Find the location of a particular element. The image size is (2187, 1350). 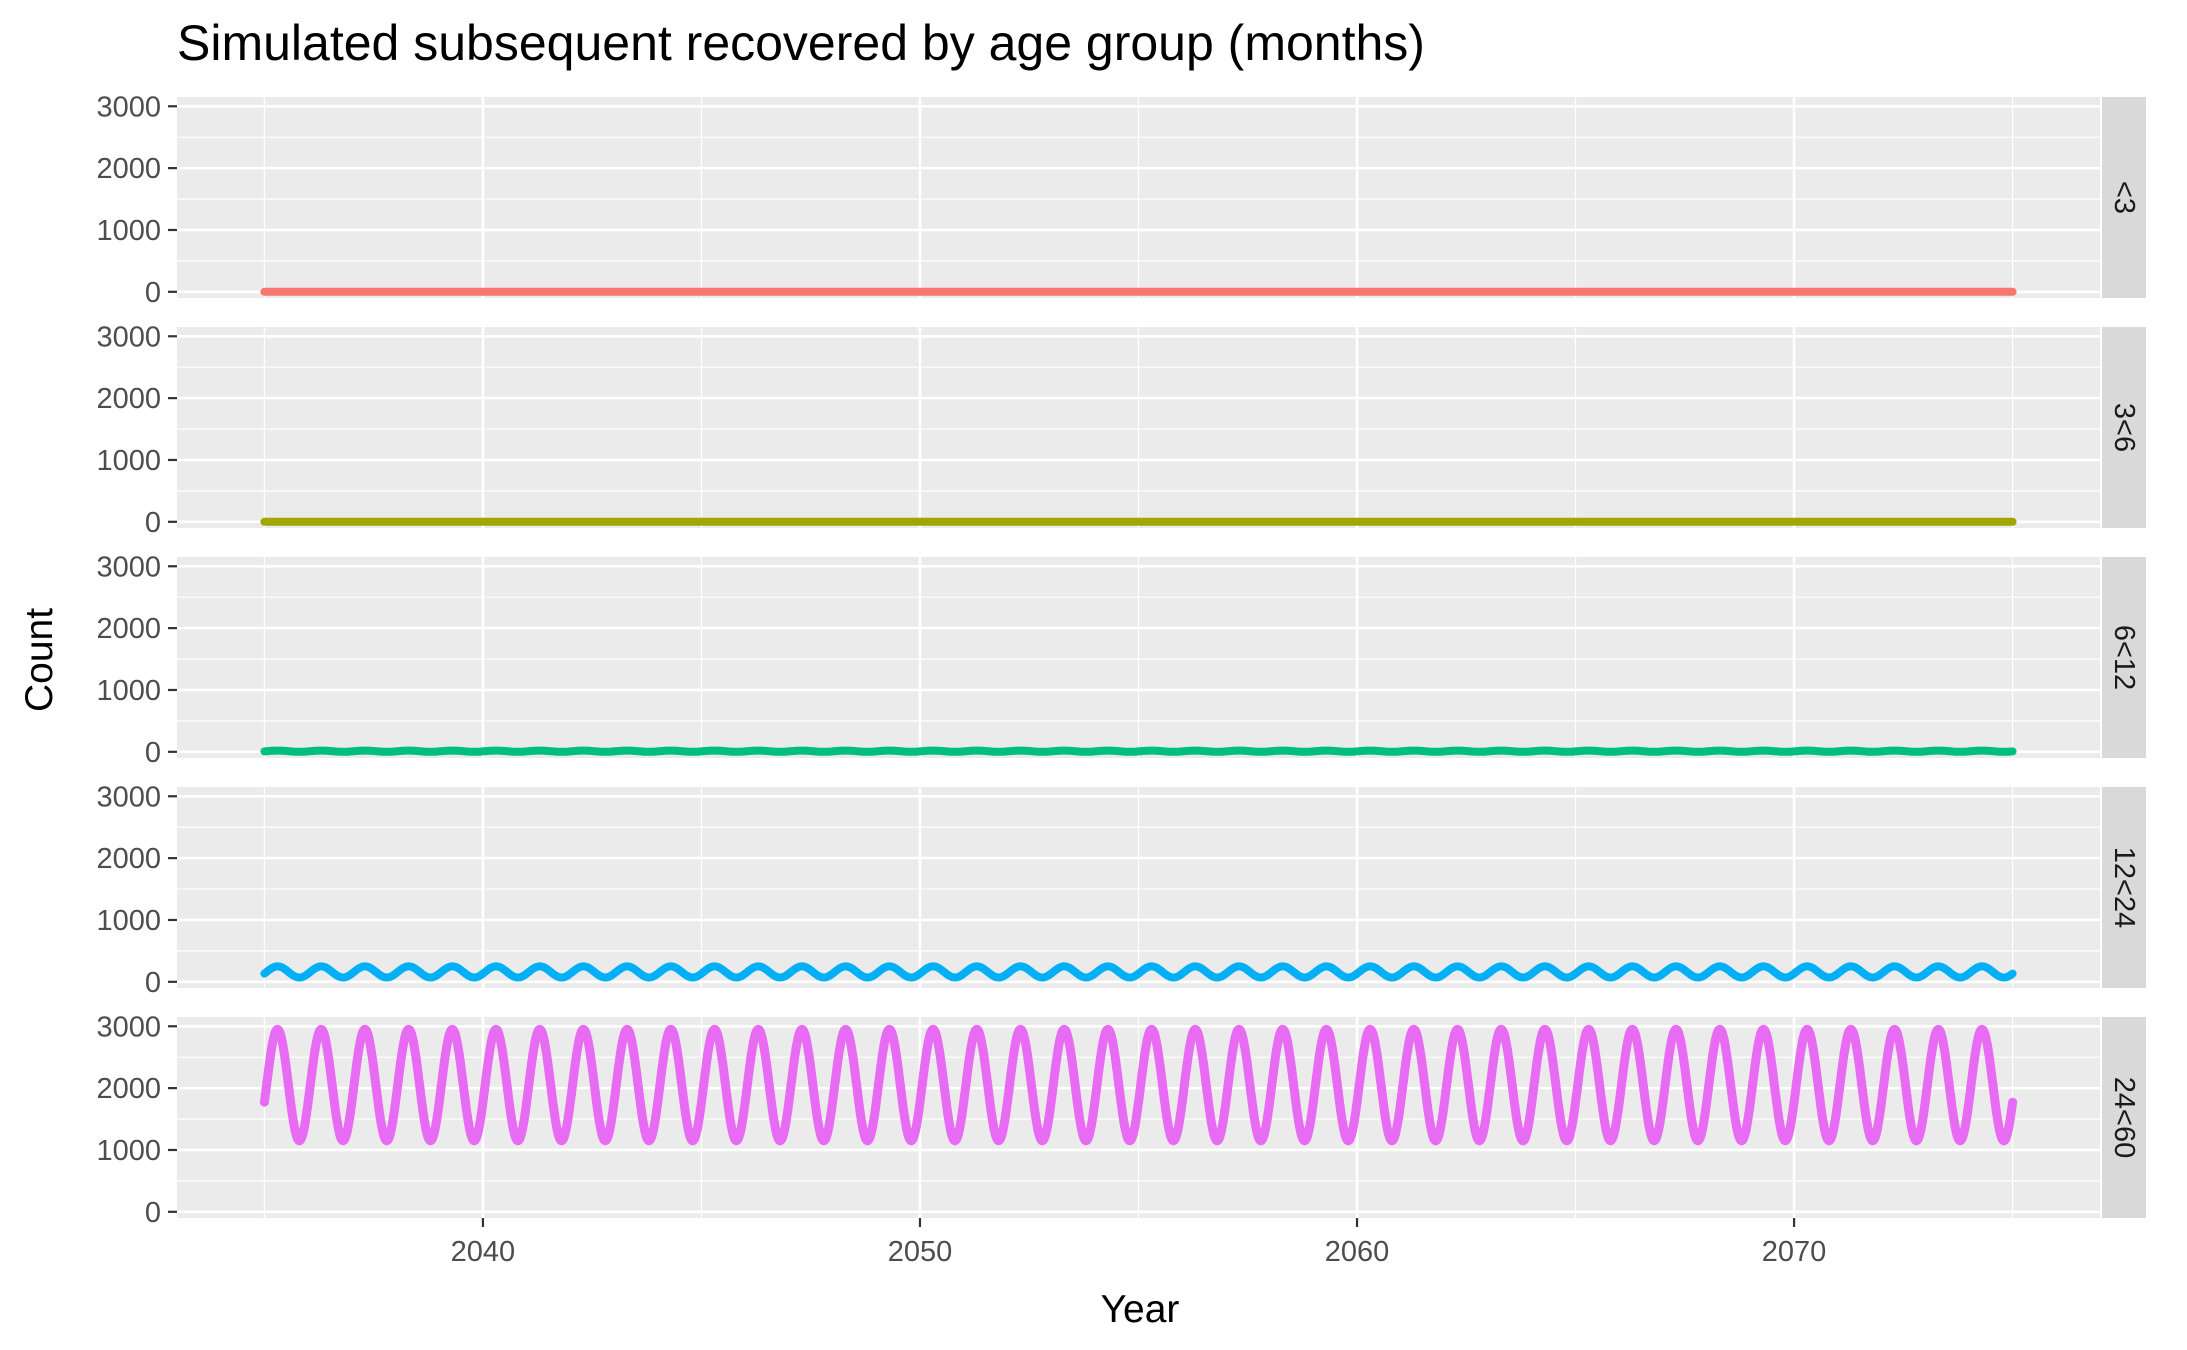

facet-strip-label: 3<6 is located at coordinates (2124, 427).